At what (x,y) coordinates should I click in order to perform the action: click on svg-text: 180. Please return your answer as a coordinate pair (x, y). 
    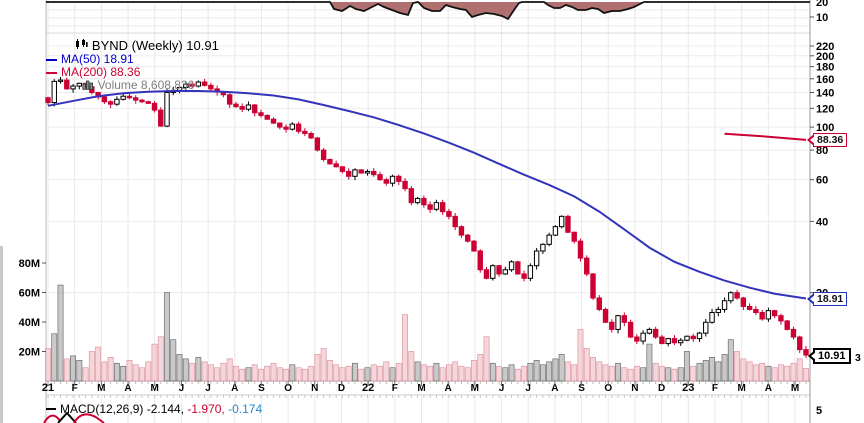
    Looking at the image, I should click on (825, 68).